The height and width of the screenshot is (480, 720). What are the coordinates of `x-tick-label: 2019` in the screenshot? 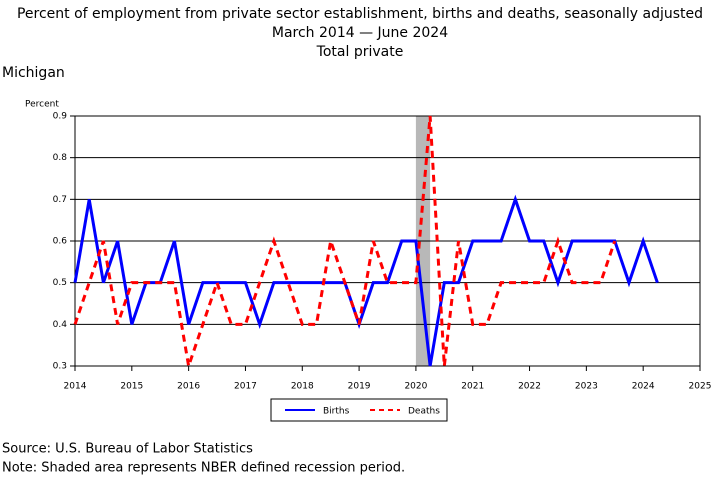 It's located at (359, 387).